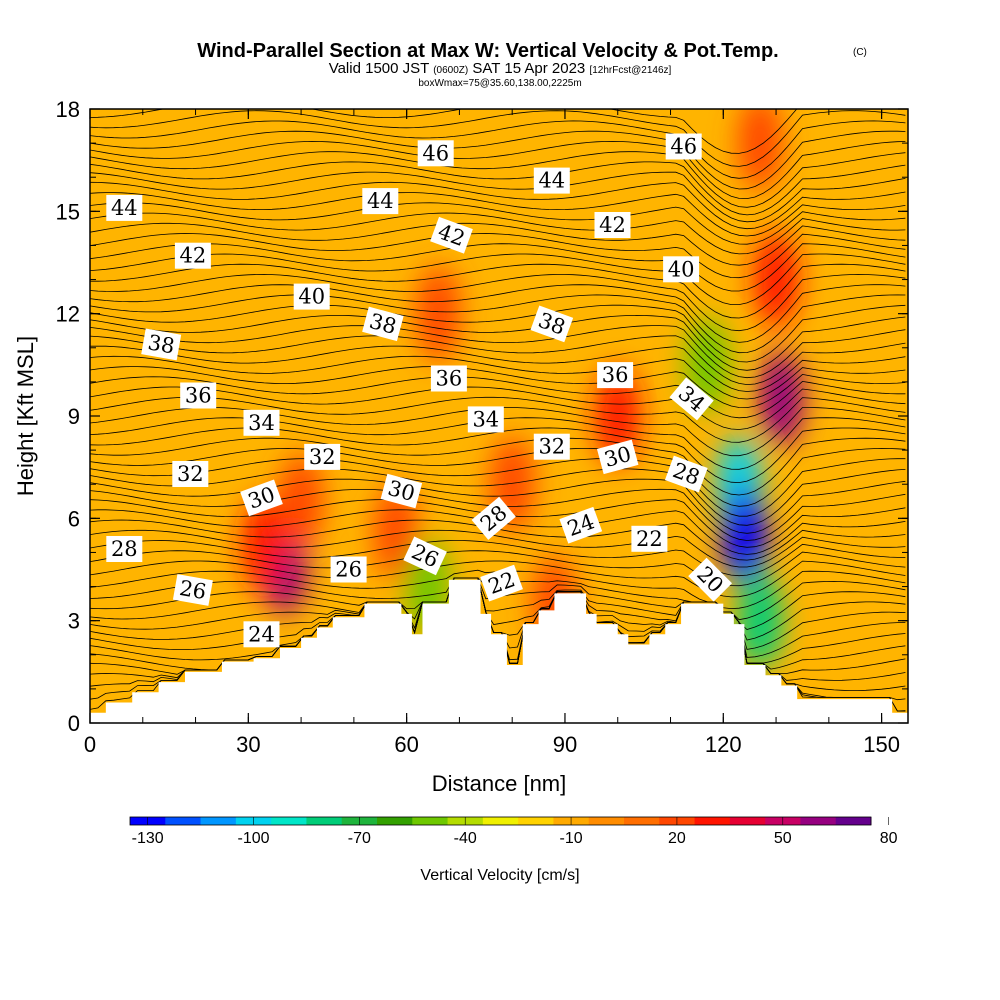 This screenshot has height=1000, width=1000. I want to click on y-tick-label: 6, so click(74, 518).